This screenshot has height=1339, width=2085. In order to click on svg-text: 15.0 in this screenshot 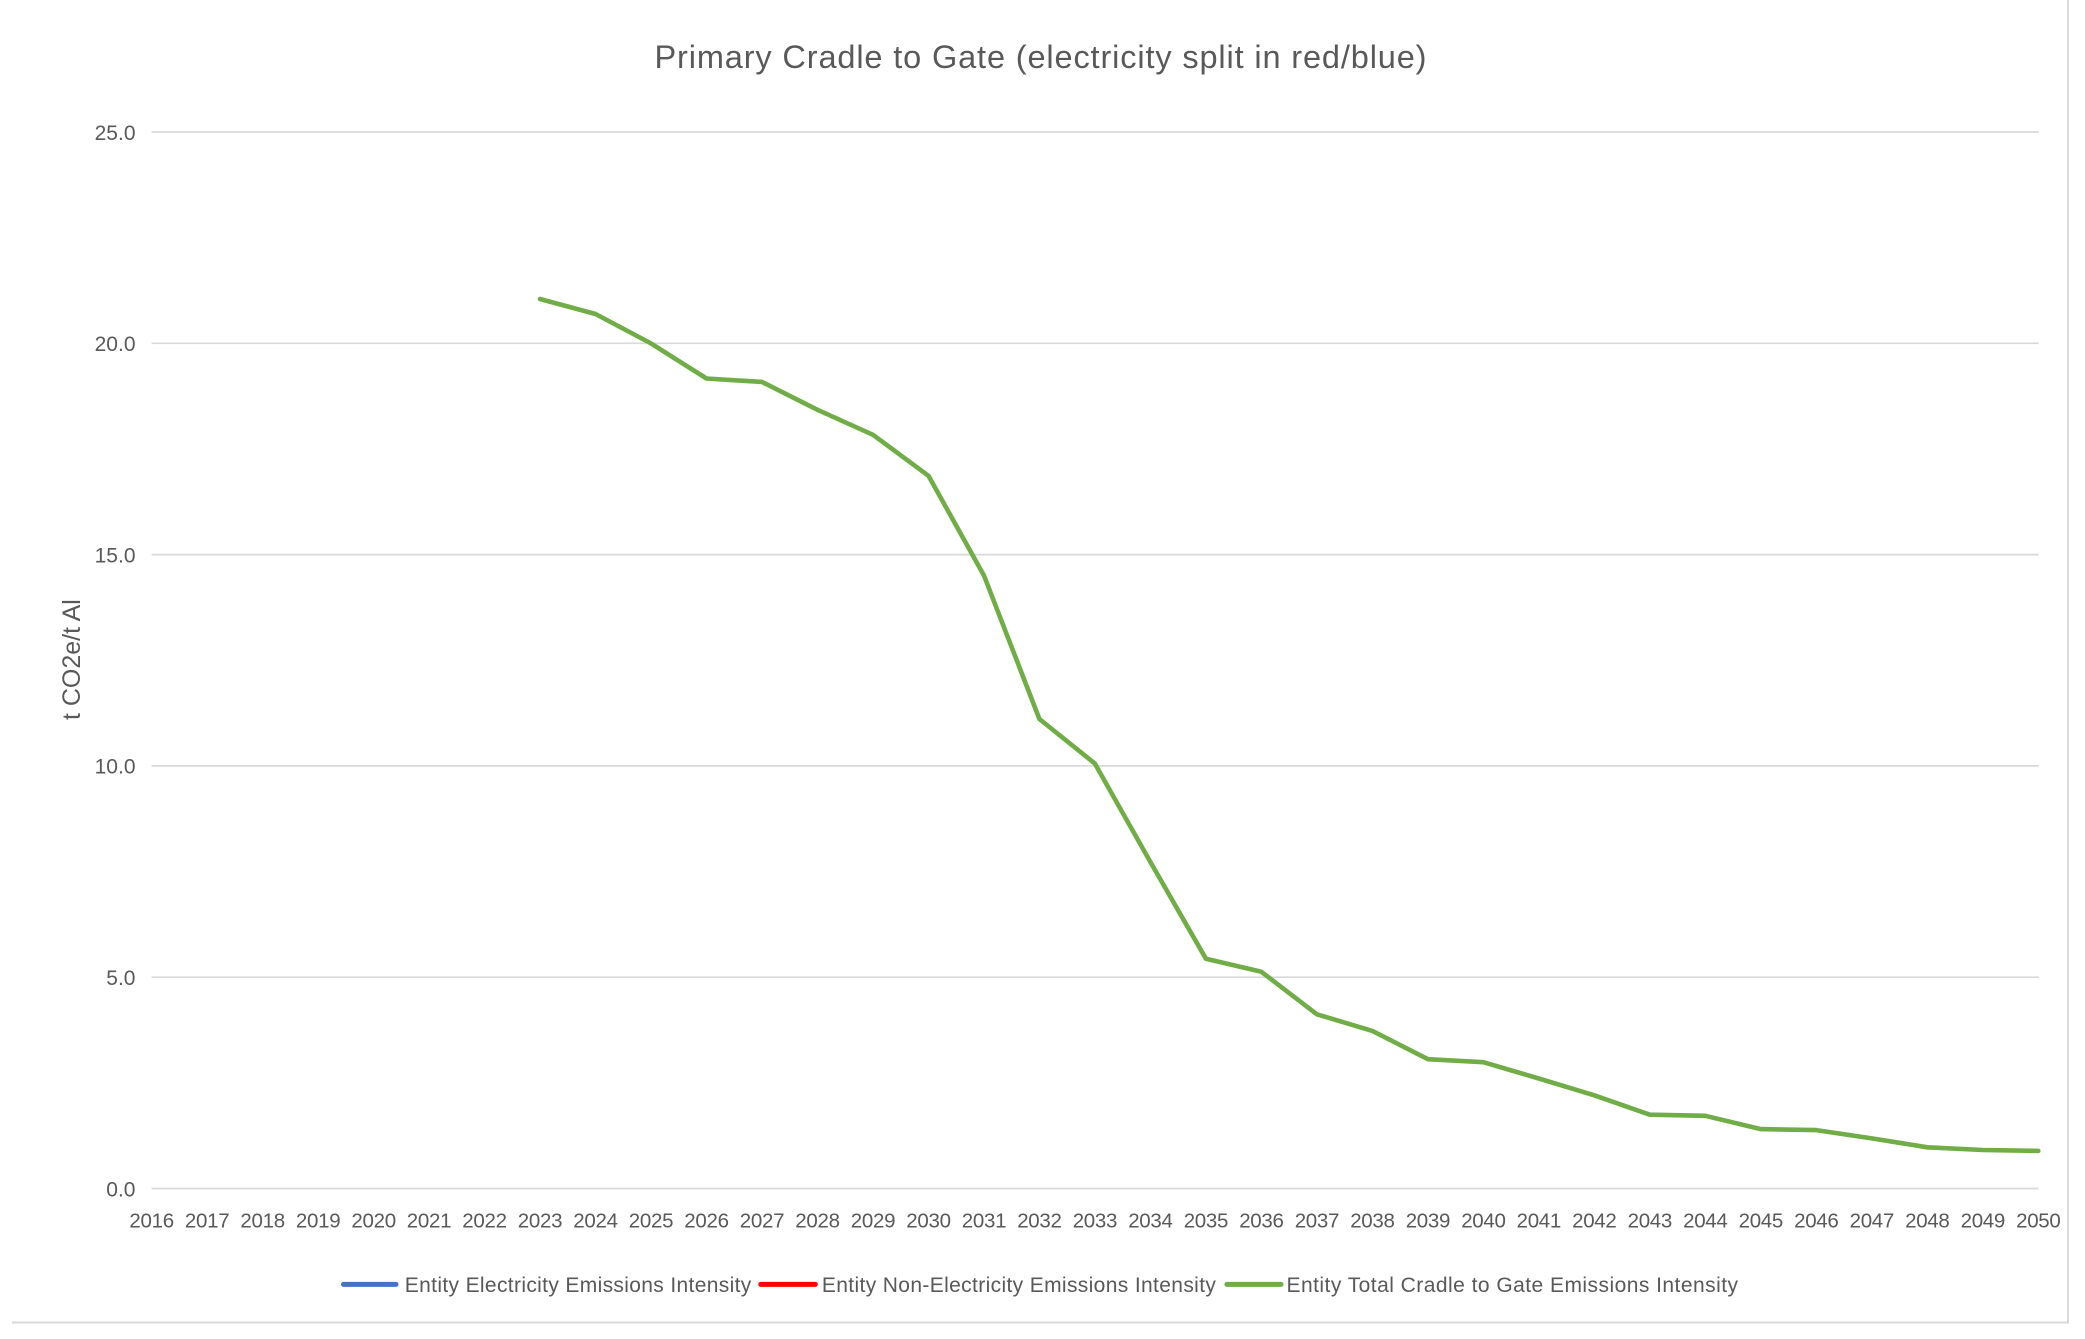, I will do `click(115, 555)`.